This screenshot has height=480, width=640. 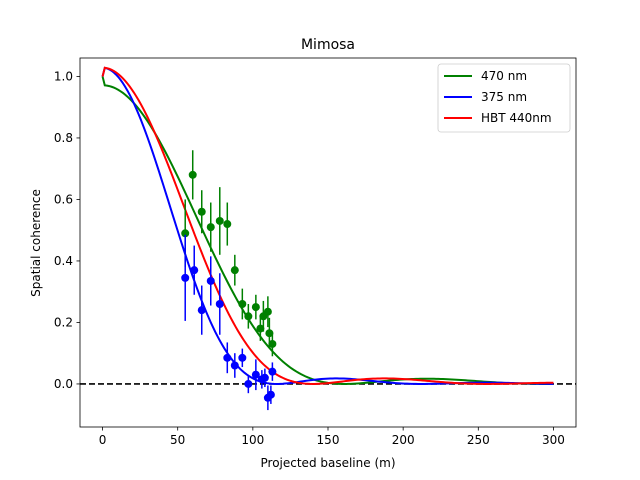 I want to click on y-tick-label-1: 0.2, so click(x=63, y=322).